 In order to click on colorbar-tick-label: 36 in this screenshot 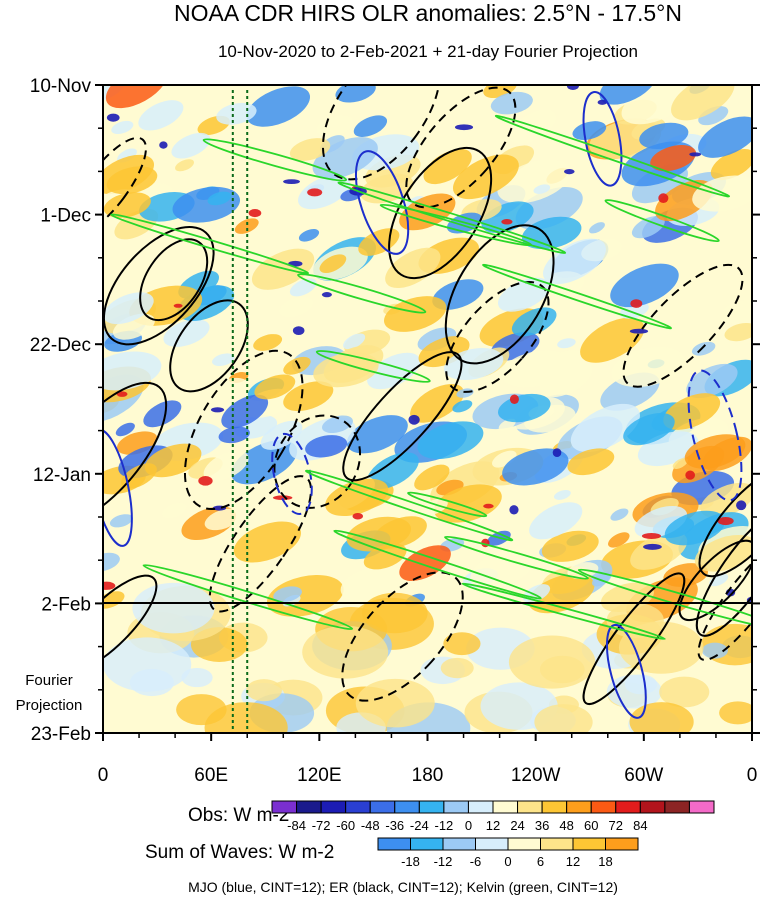, I will do `click(542, 825)`.